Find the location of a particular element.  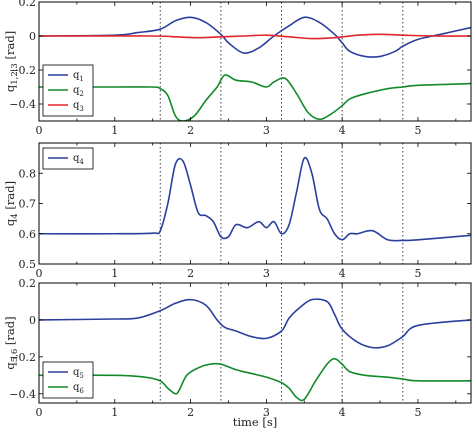

x-axis-label: time [s] is located at coordinates (255, 422).